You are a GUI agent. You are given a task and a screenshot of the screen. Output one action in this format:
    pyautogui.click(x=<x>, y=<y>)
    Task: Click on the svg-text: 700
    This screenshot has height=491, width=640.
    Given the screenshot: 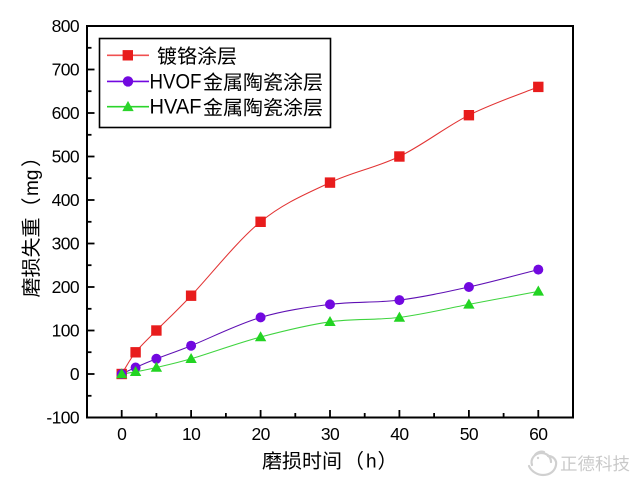 What is the action you would take?
    pyautogui.click(x=66, y=70)
    